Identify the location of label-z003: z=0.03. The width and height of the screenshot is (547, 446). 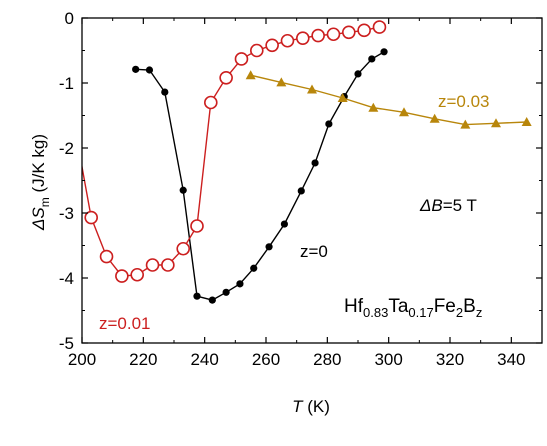
(464, 101).